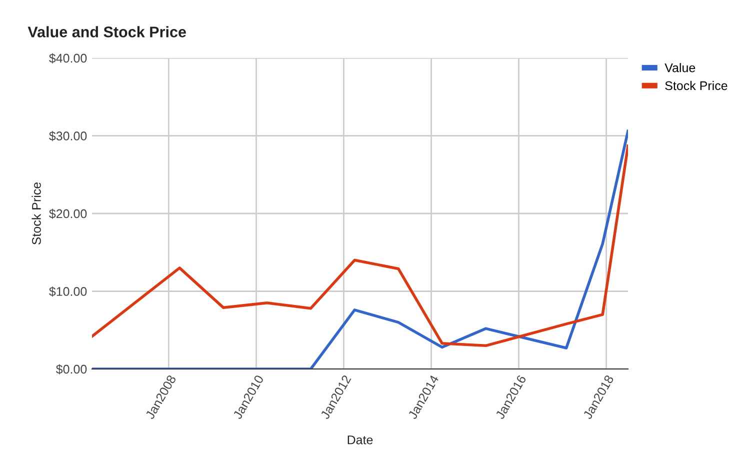 The image size is (754, 467). What do you see at coordinates (68, 291) in the screenshot?
I see `y-tick-label: $10.00` at bounding box center [68, 291].